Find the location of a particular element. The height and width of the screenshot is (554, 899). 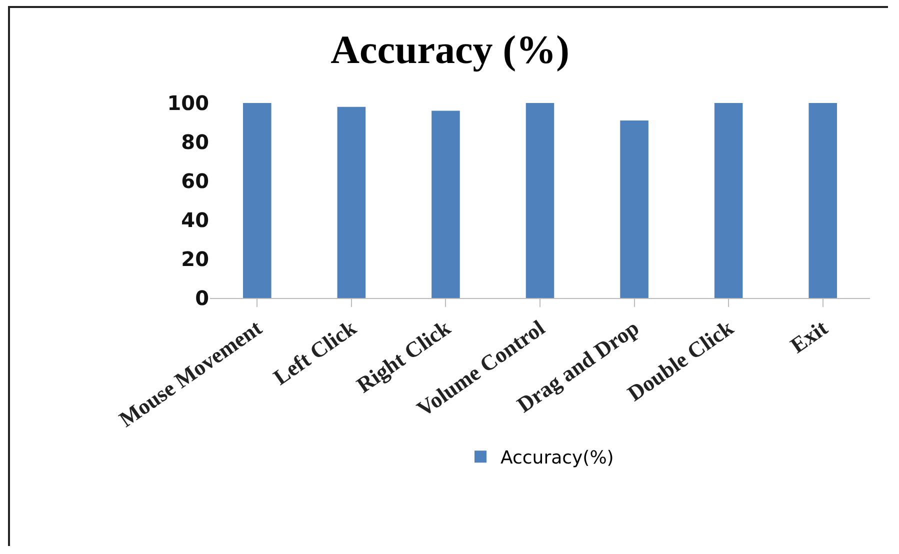

y-tick-label: 20 is located at coordinates (195, 259).